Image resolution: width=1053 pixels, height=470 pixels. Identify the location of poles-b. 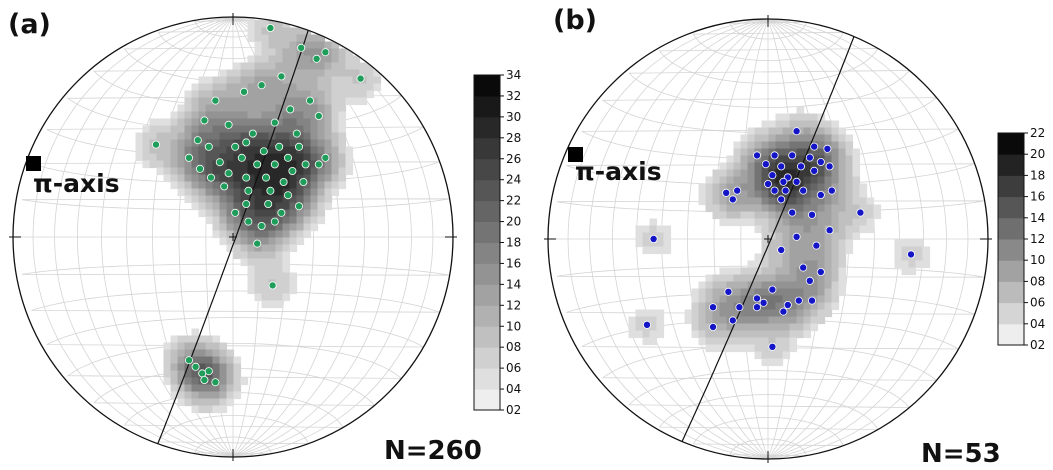
(779, 239).